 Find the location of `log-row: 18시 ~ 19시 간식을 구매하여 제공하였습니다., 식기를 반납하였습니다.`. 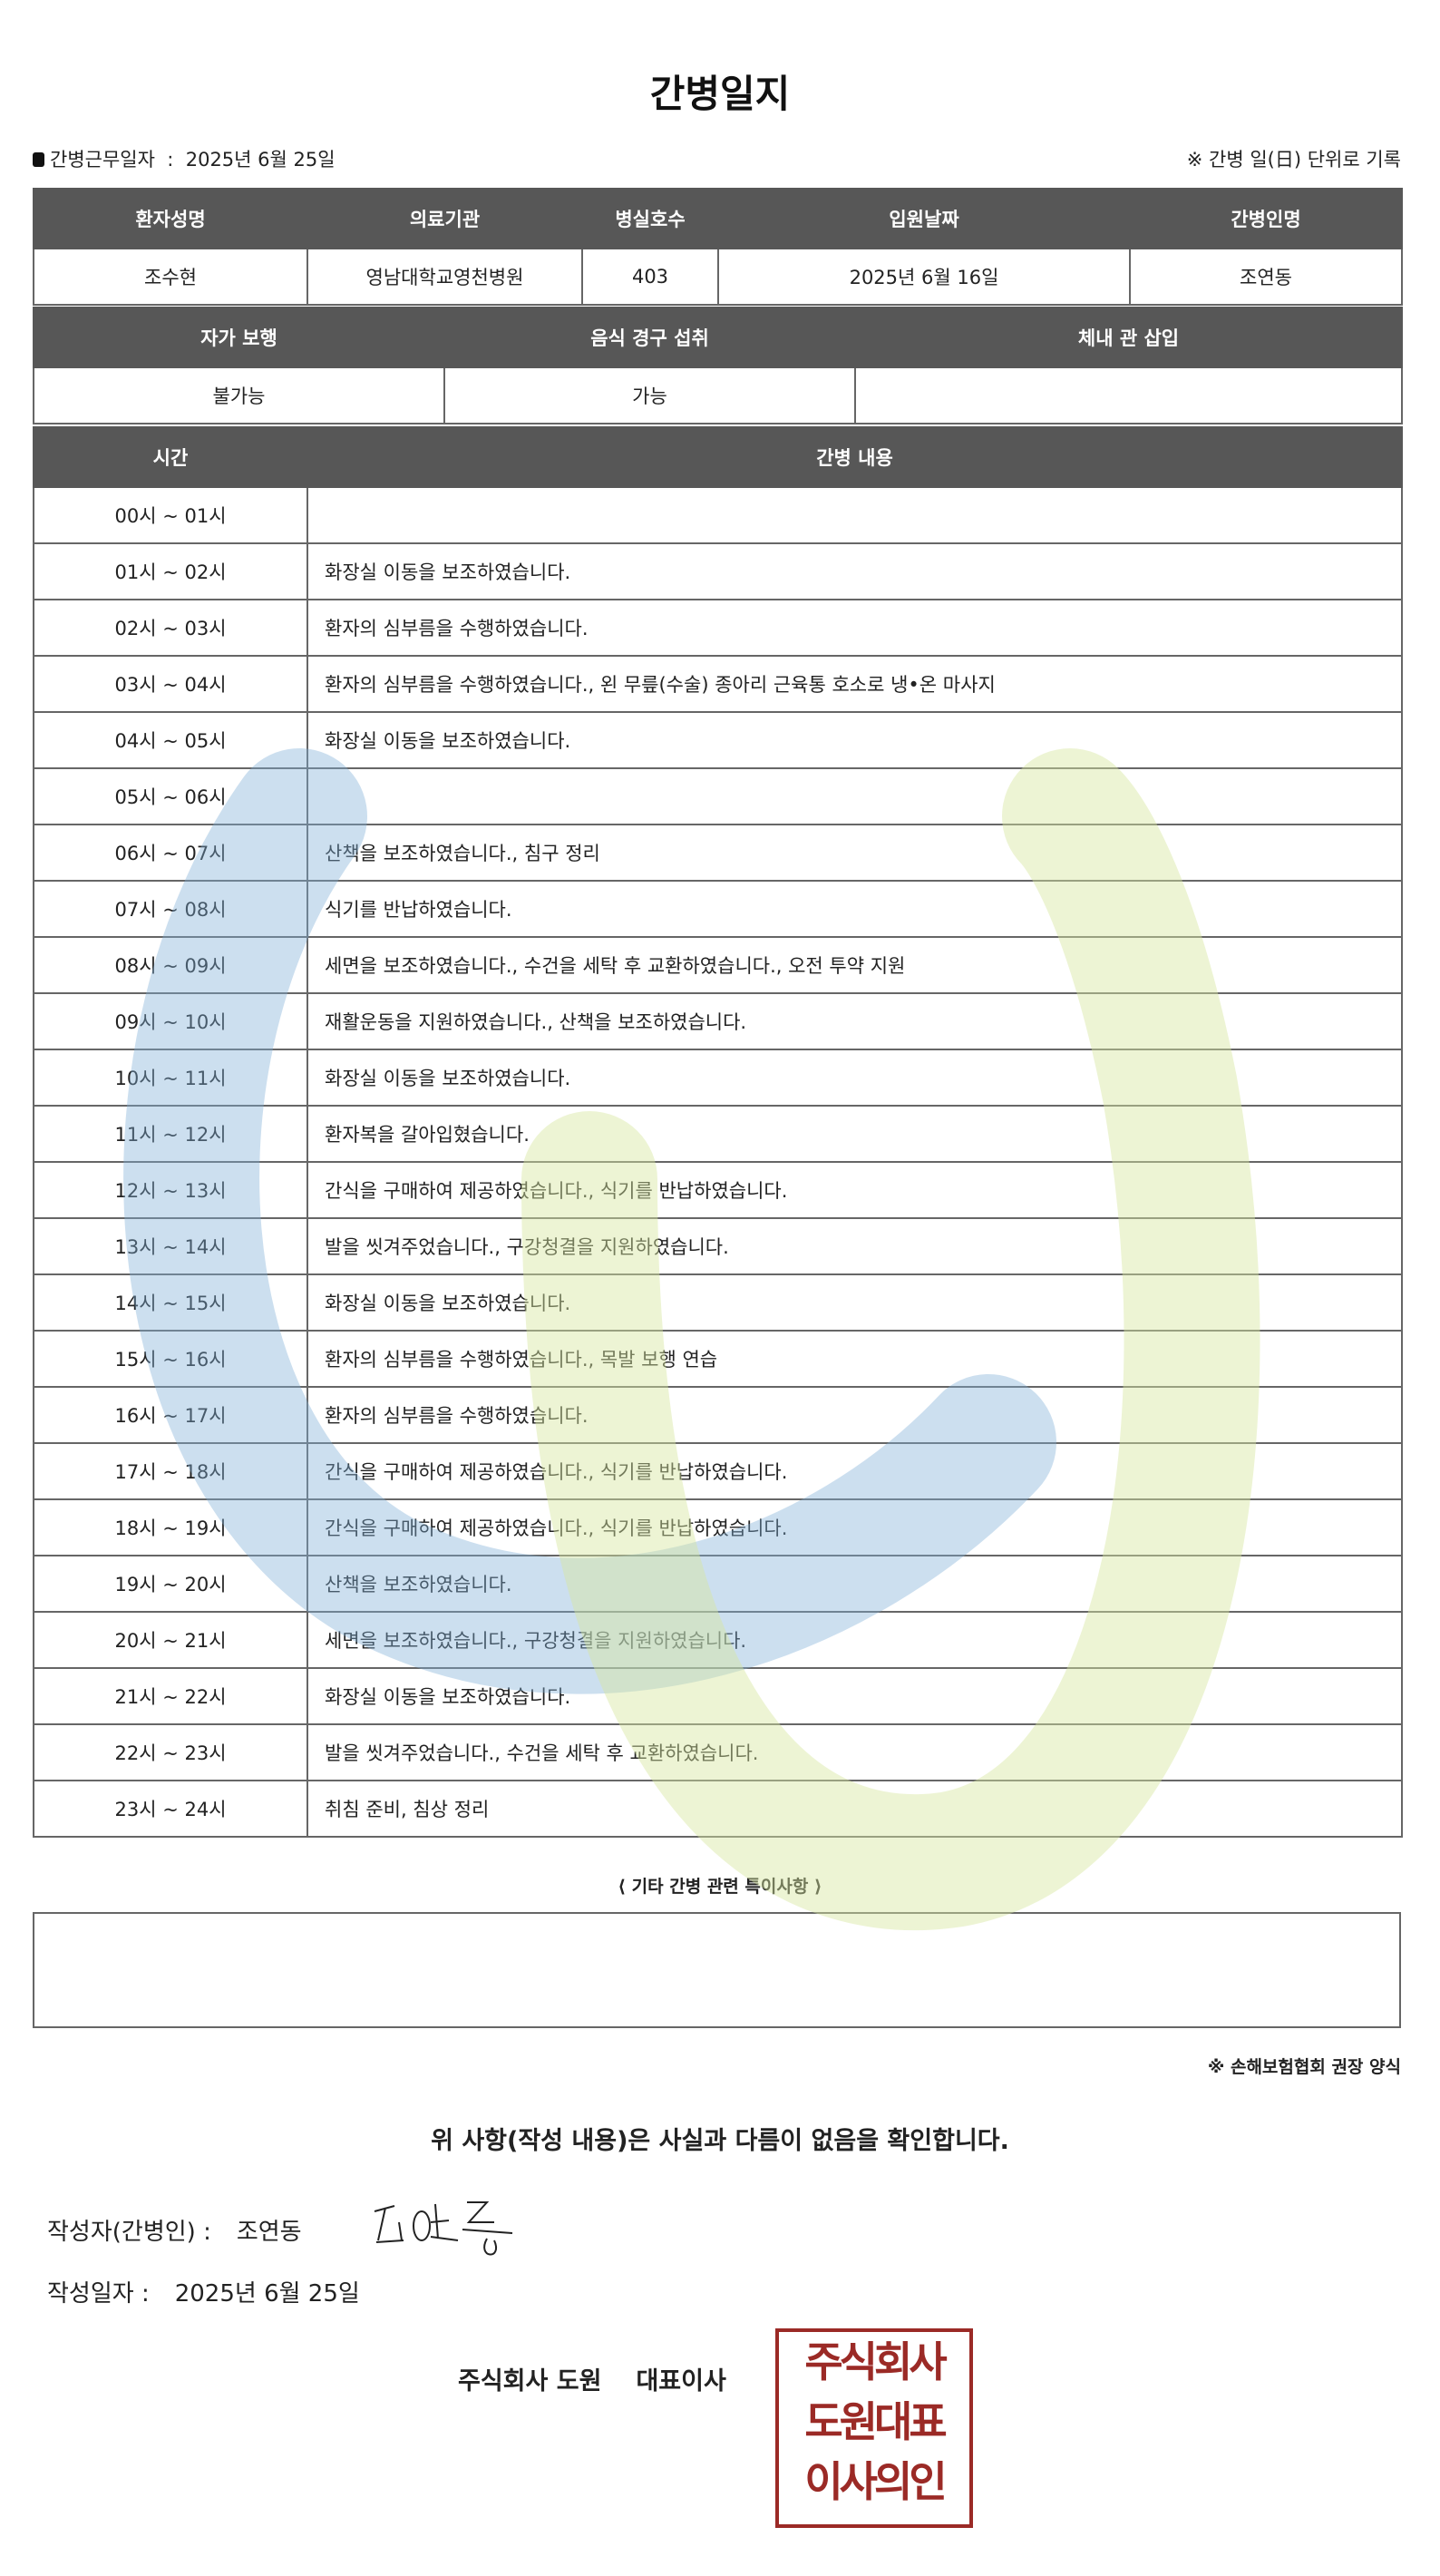

log-row: 18시 ~ 19시 간식을 구매하여 제공하였습니다., 식기를 반납하였습니다. is located at coordinates (718, 1527).